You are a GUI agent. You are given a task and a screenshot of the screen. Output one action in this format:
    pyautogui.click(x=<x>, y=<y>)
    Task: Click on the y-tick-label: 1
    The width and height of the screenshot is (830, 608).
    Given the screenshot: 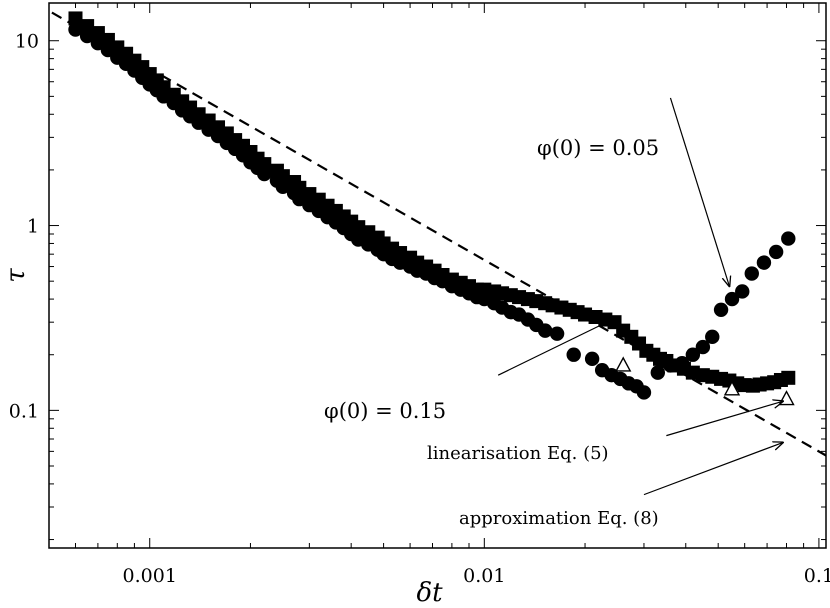 What is the action you would take?
    pyautogui.click(x=33, y=227)
    